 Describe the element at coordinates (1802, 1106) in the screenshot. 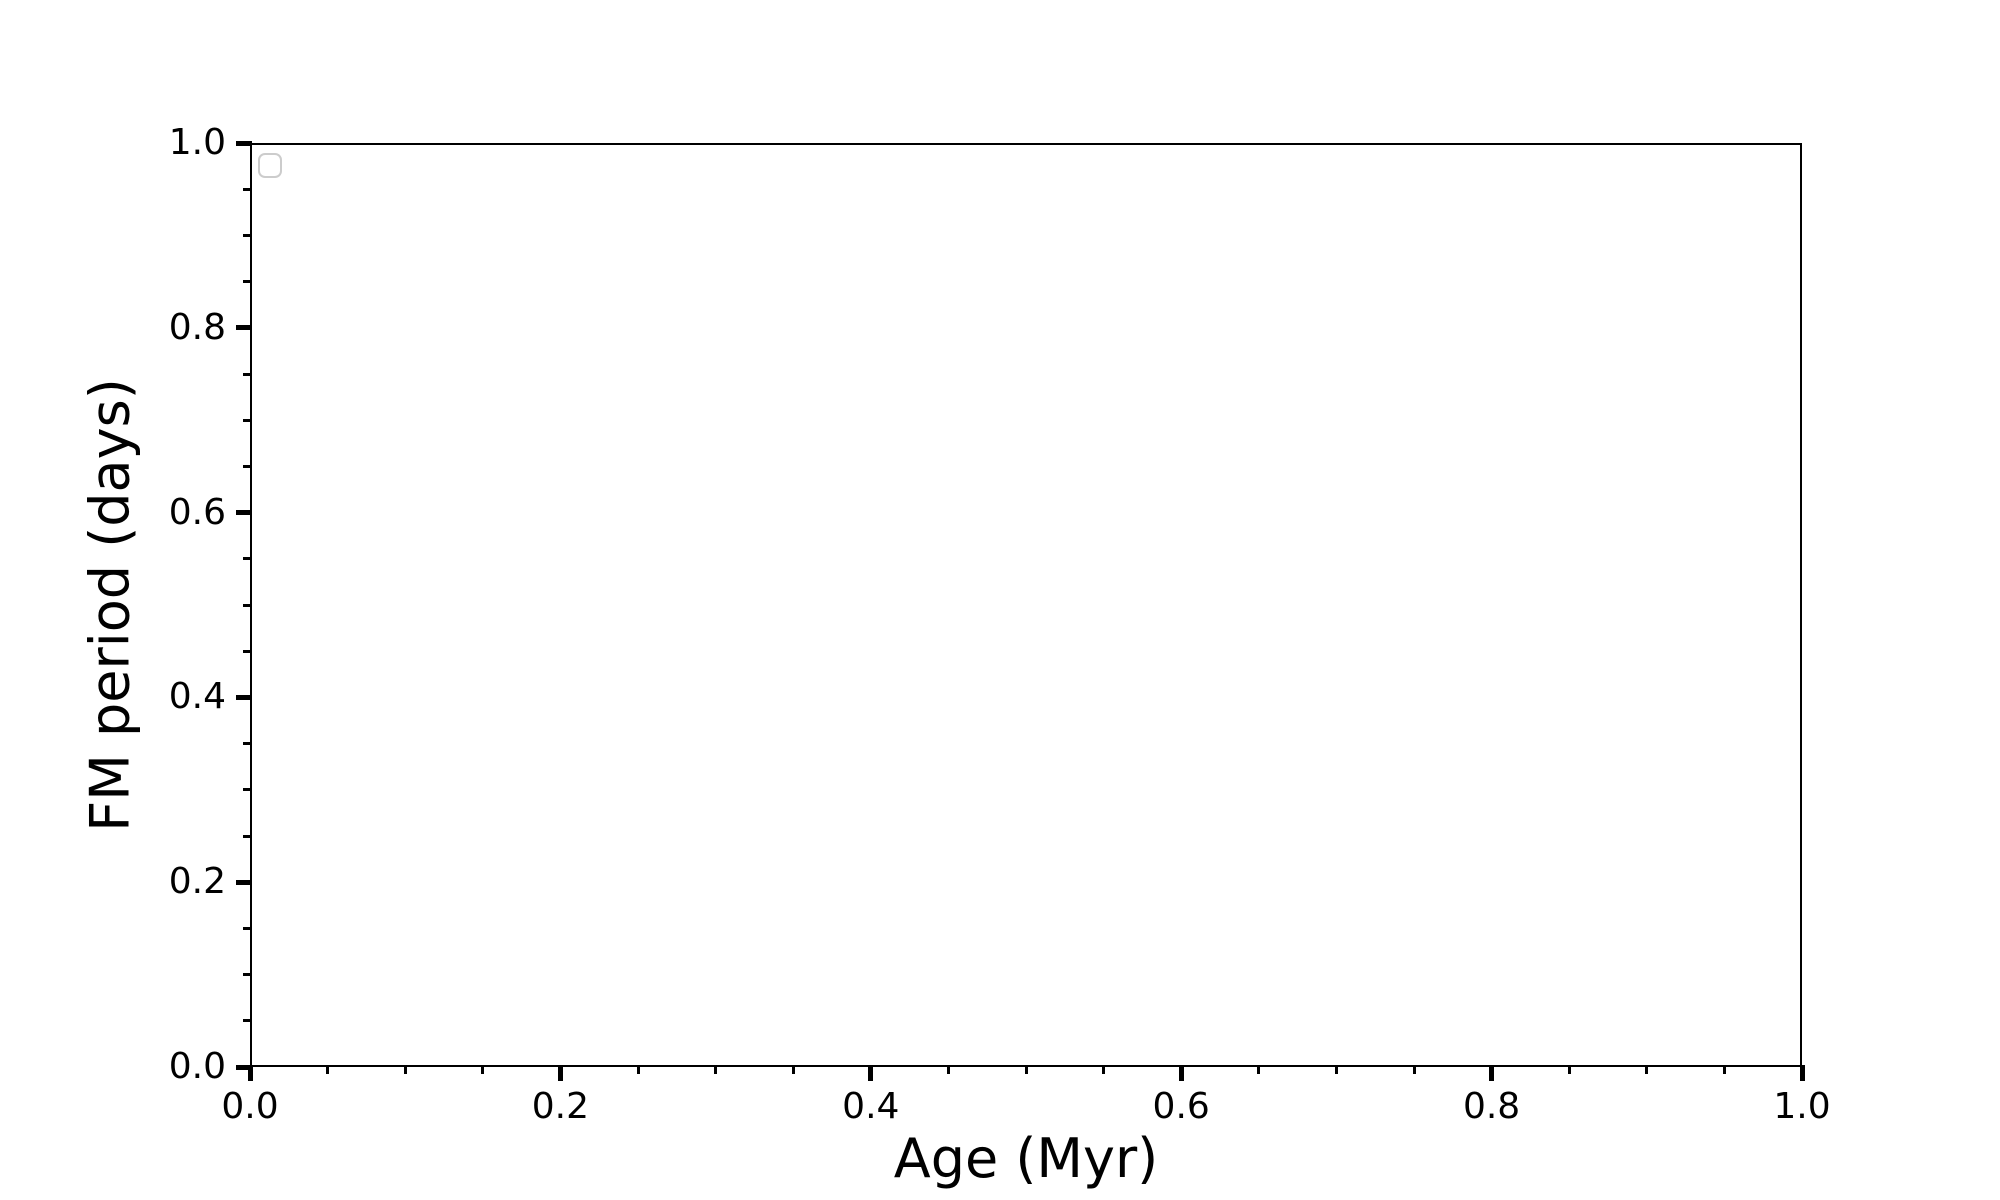

I see `x-tick-label: 1.0` at that location.